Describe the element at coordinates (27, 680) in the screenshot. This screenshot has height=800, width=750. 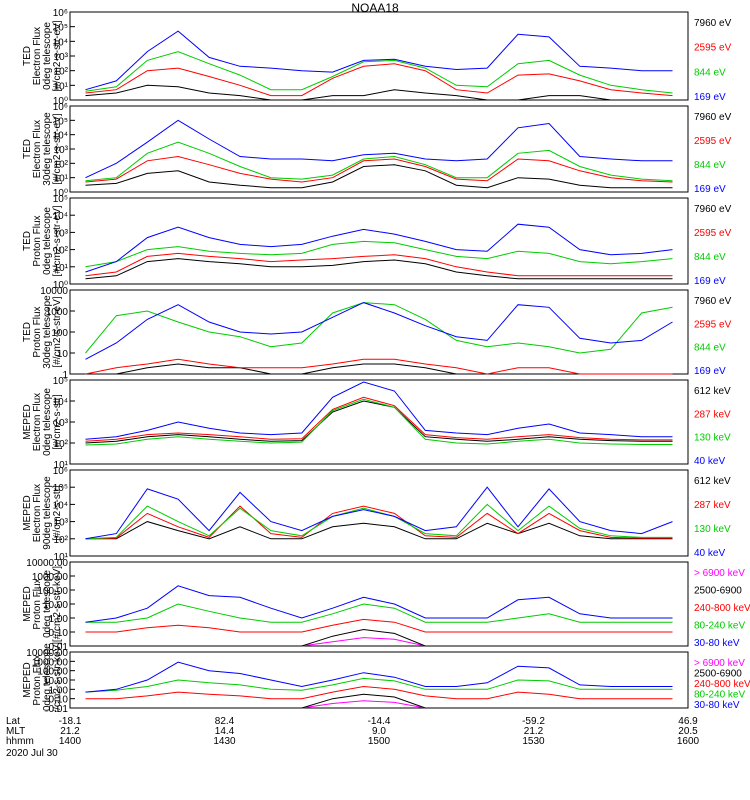
I see `y-axis-label: MEPED` at that location.